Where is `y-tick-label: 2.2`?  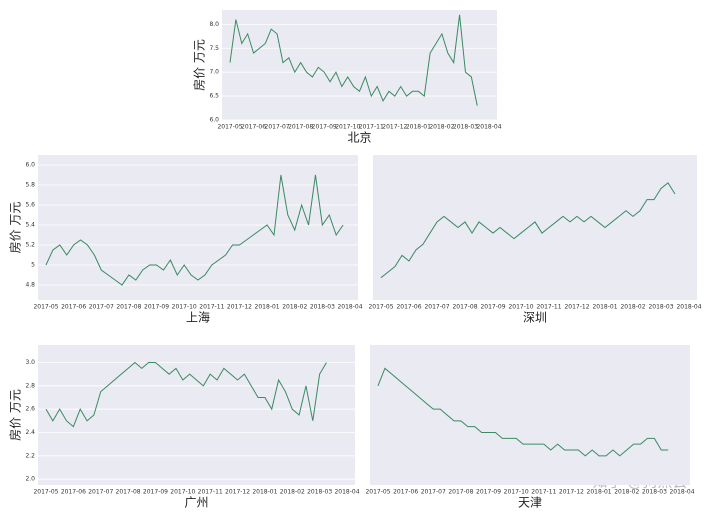 y-tick-label: 2.2 is located at coordinates (30, 455).